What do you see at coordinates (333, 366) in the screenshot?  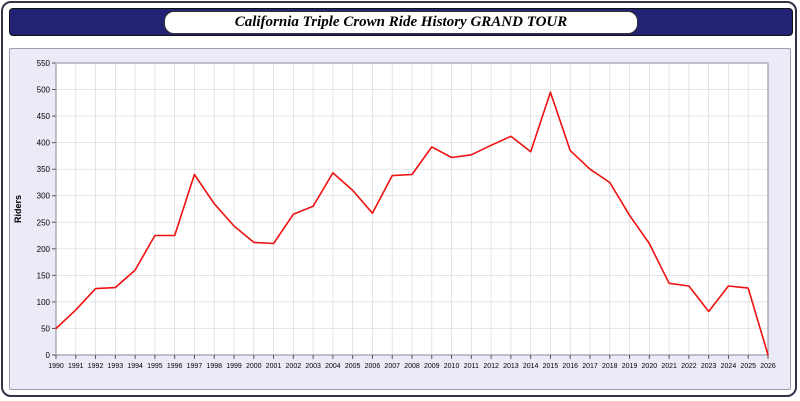 I see `x-tick-label: 2004` at bounding box center [333, 366].